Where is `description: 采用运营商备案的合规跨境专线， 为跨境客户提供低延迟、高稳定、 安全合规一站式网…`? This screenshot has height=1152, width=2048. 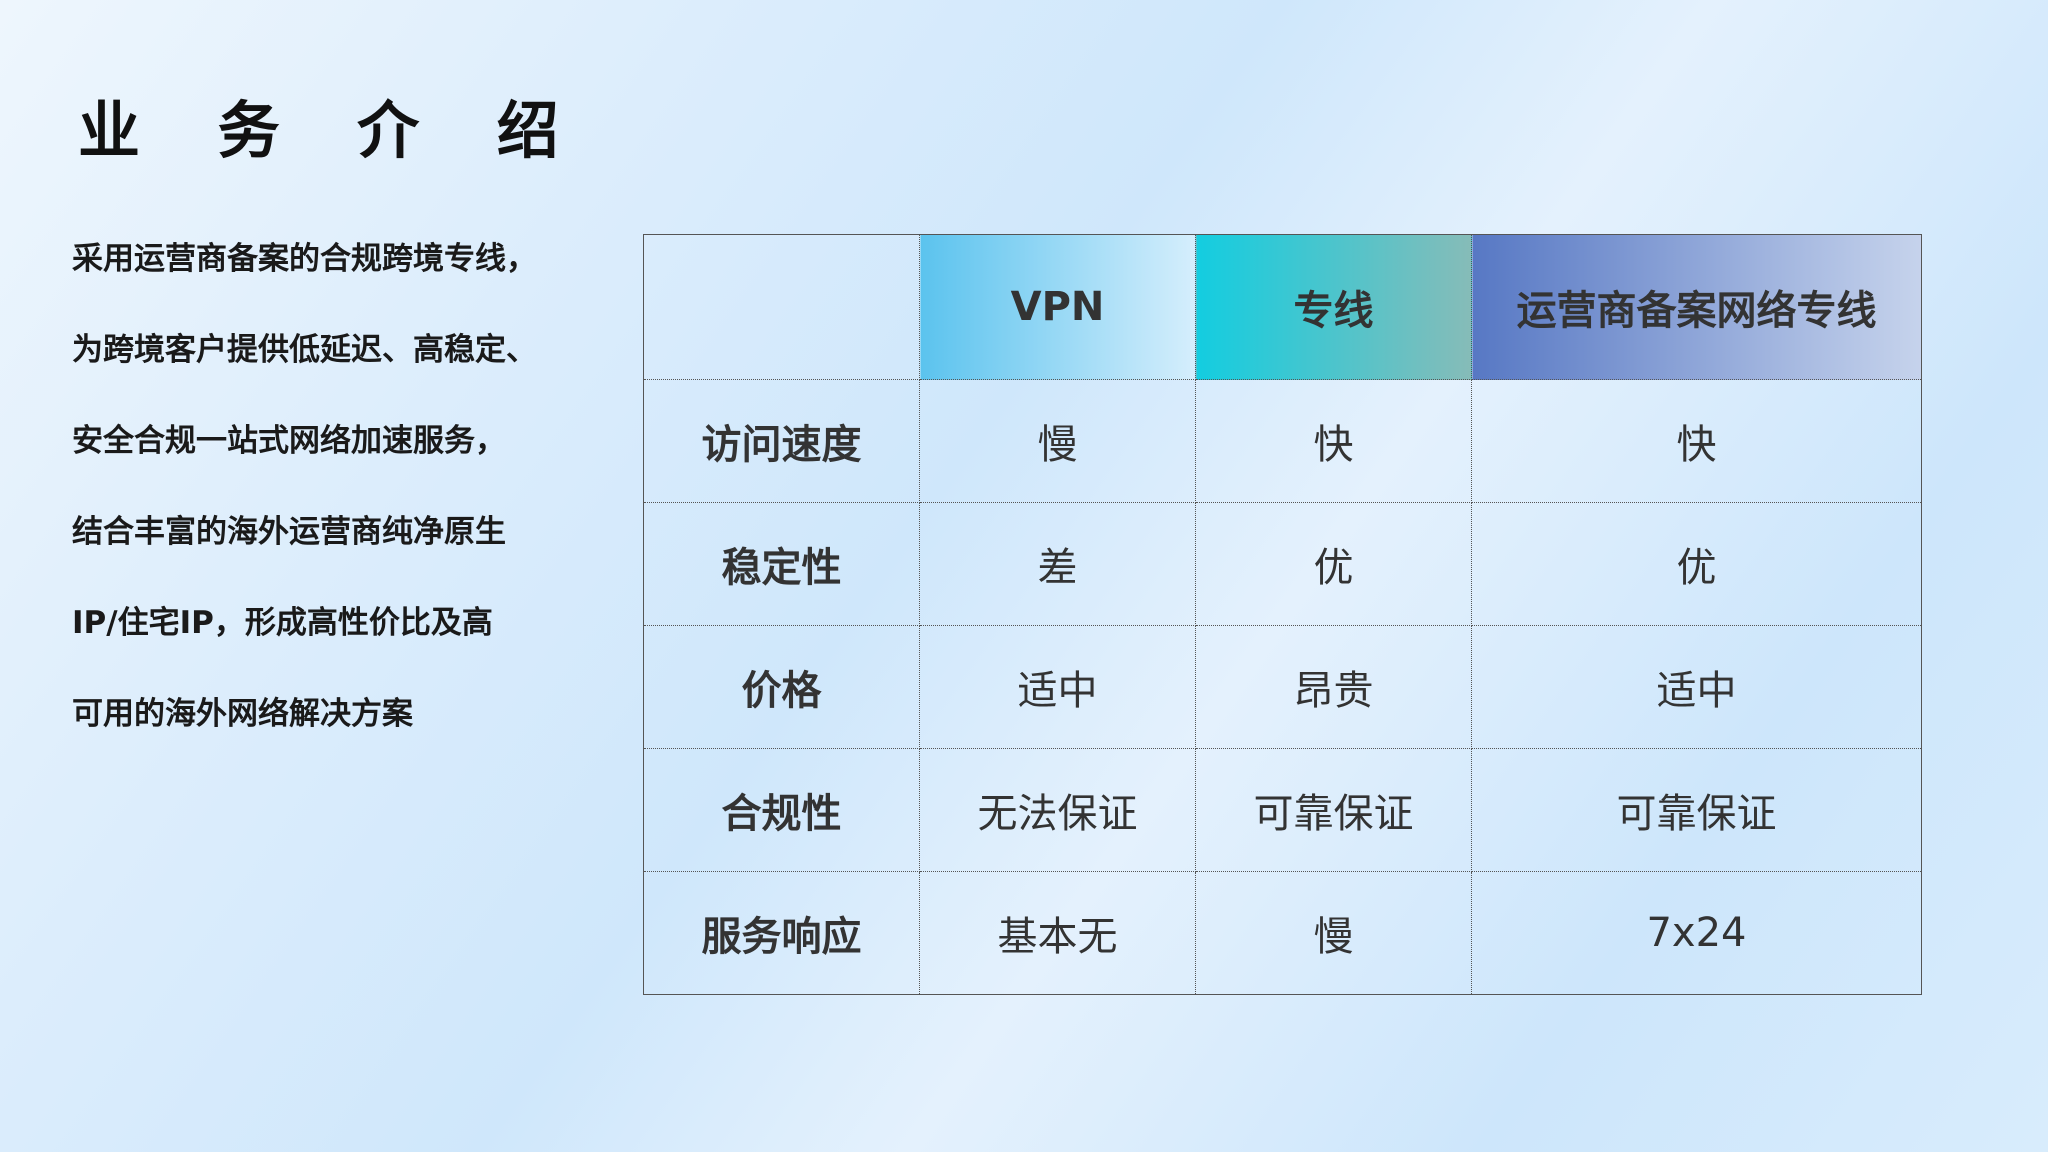
description: 采用运营商备案的合规跨境专线， 为跨境客户提供低延迟、高稳定、 安全合规一站式网… is located at coordinates (342, 505).